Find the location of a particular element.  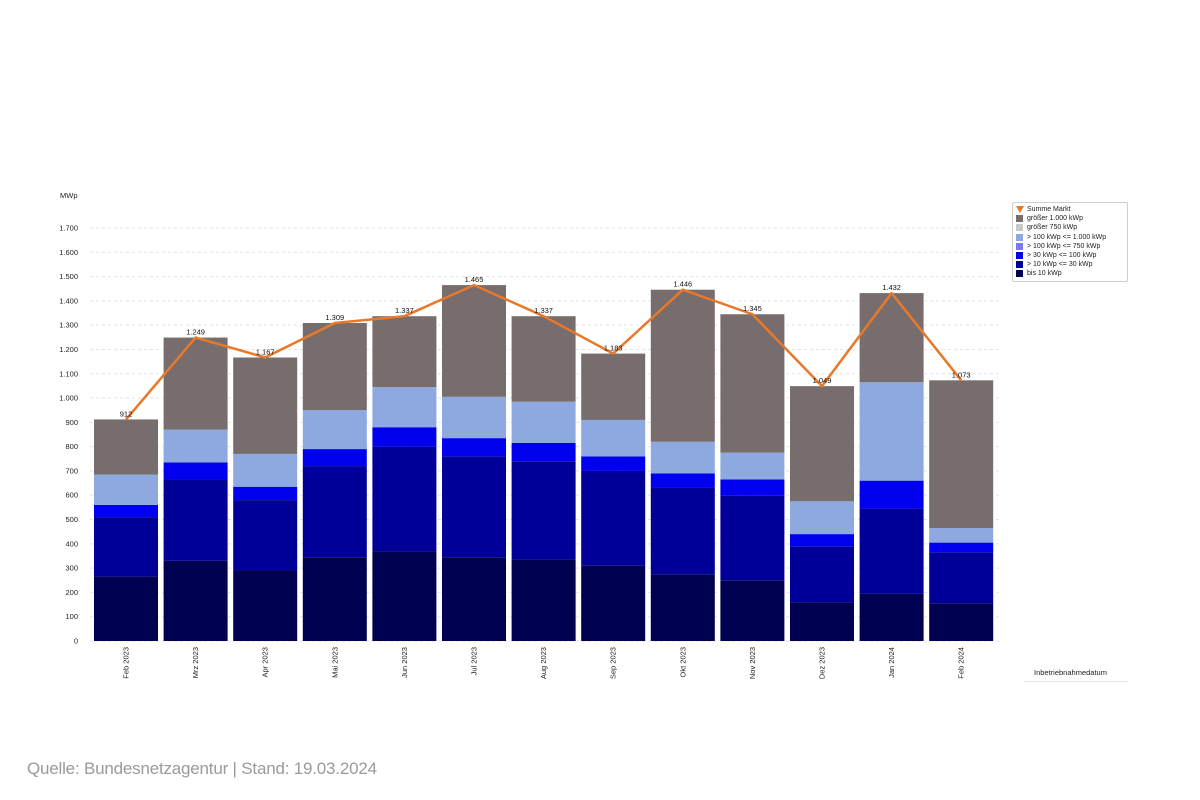

x-tick-label: Jan 2024 is located at coordinates (891, 662).